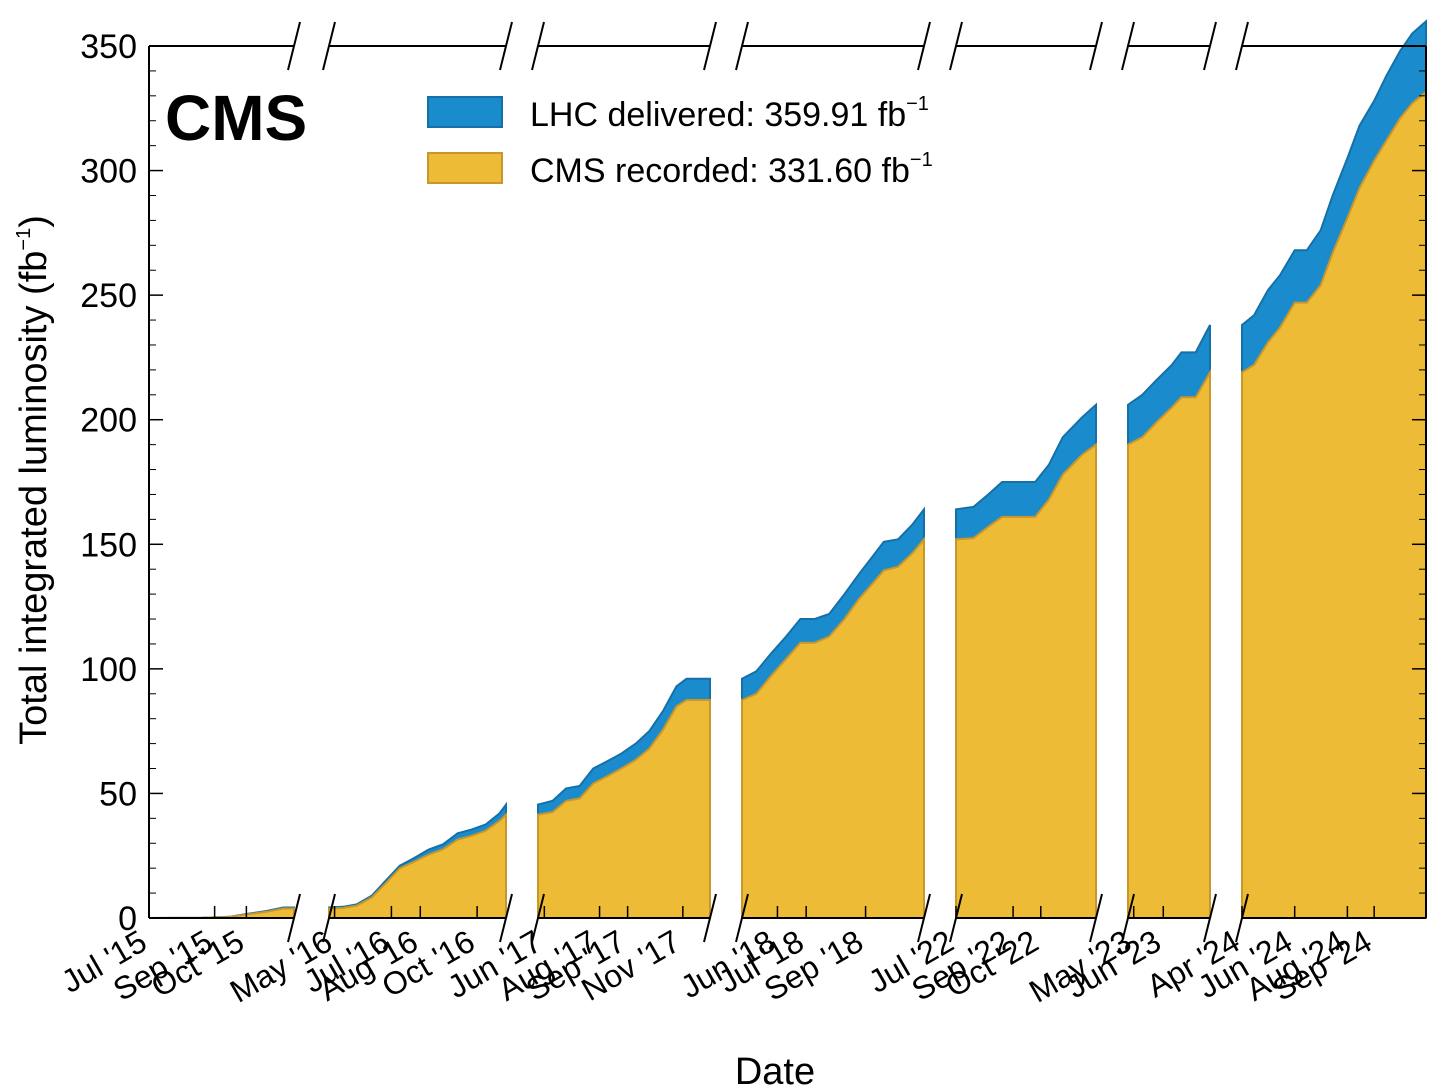 The width and height of the screenshot is (1452, 1091). I want to click on y-tick-label: 350, so click(108, 47).